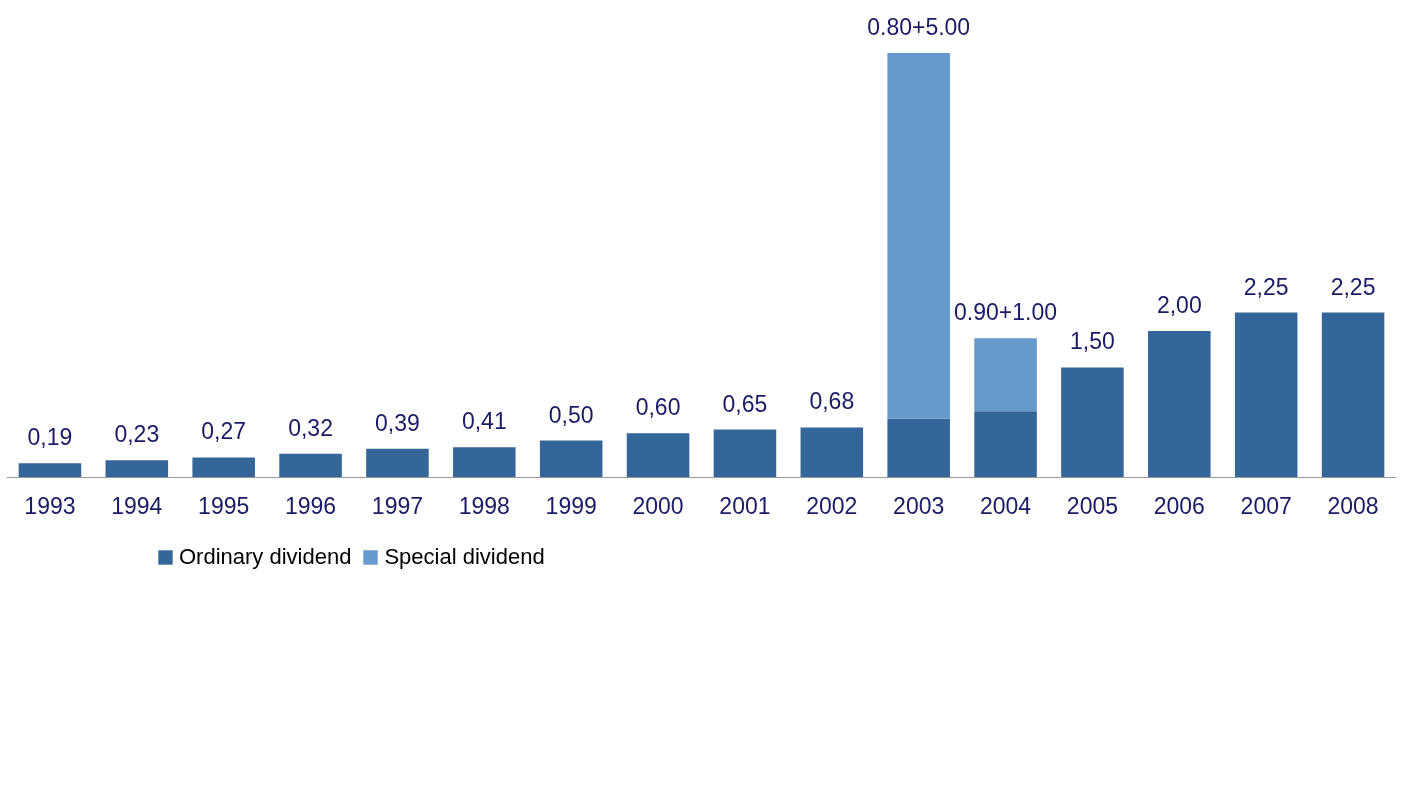  I want to click on x-tick-label: 2003, so click(919, 506).